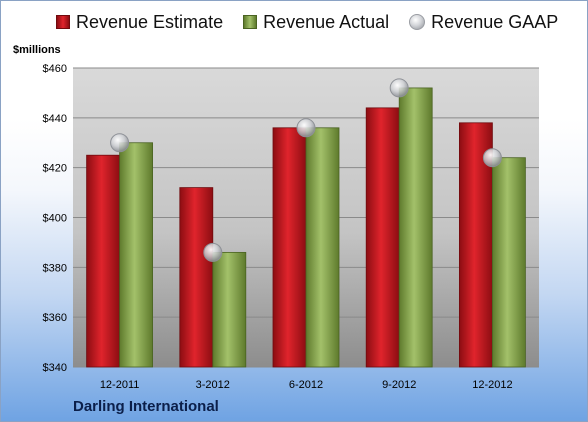 The width and height of the screenshot is (588, 422). What do you see at coordinates (492, 385) in the screenshot?
I see `x-tick-label: 12-2012` at bounding box center [492, 385].